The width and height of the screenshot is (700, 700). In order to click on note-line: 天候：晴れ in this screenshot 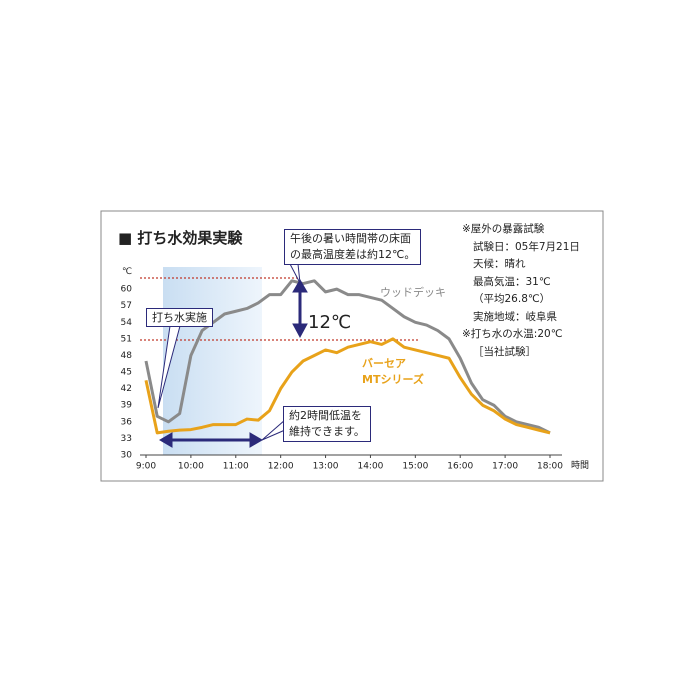, I will do `click(499, 264)`.